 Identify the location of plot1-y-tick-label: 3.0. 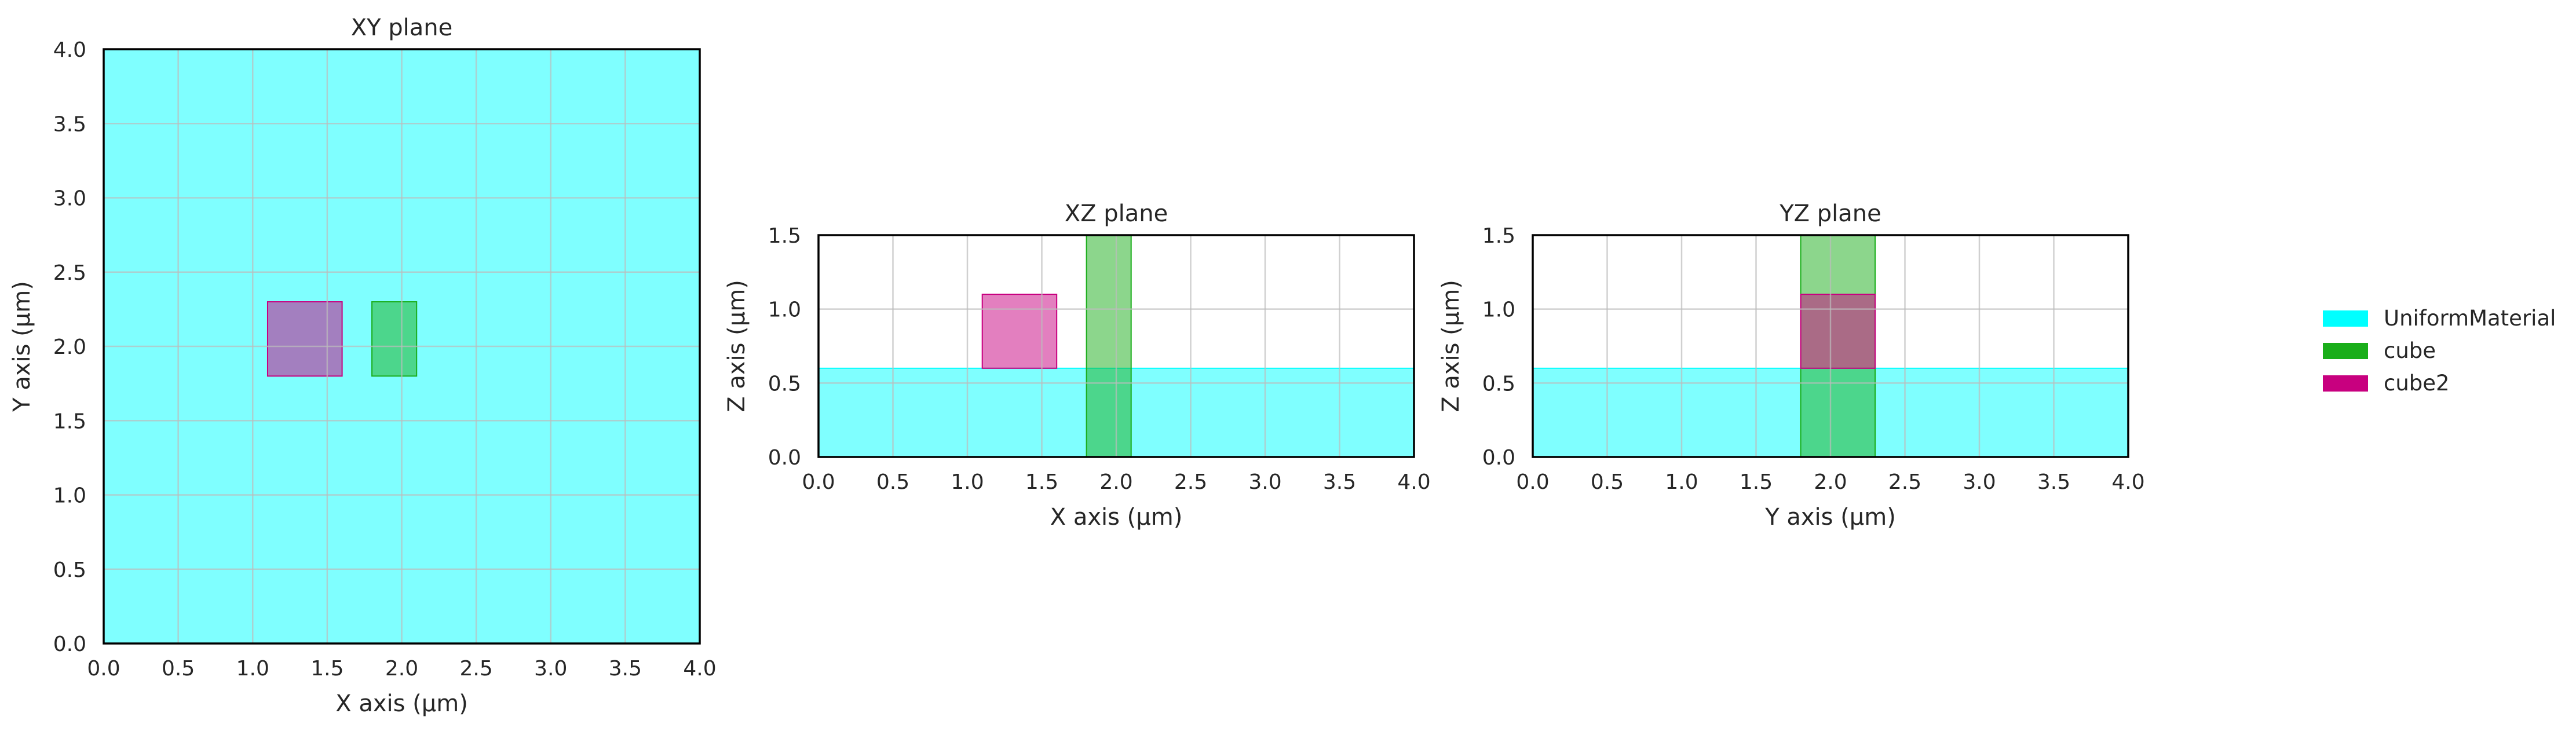
(69, 199).